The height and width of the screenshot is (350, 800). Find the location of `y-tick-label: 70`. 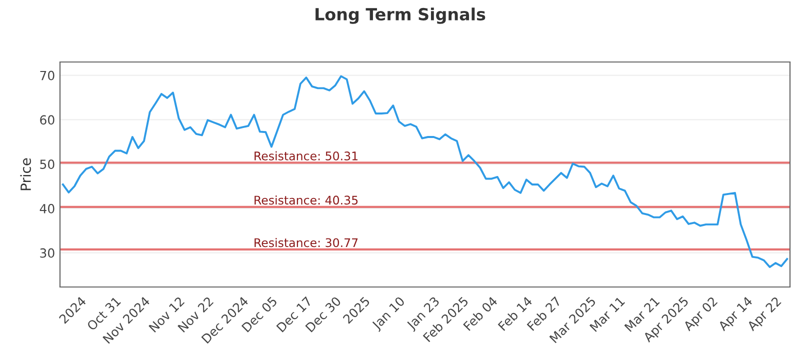

y-tick-label: 70 is located at coordinates (47, 75).